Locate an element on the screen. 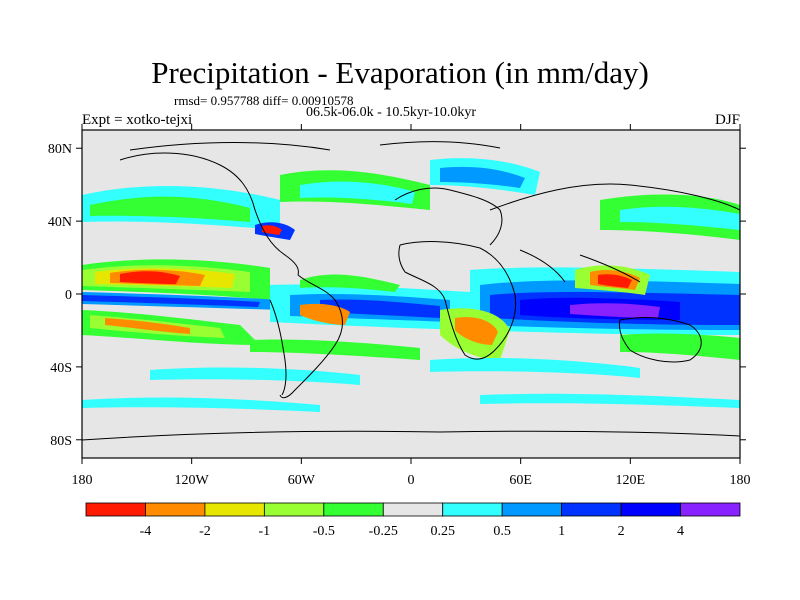  lat-label: 80N is located at coordinates (60, 149).